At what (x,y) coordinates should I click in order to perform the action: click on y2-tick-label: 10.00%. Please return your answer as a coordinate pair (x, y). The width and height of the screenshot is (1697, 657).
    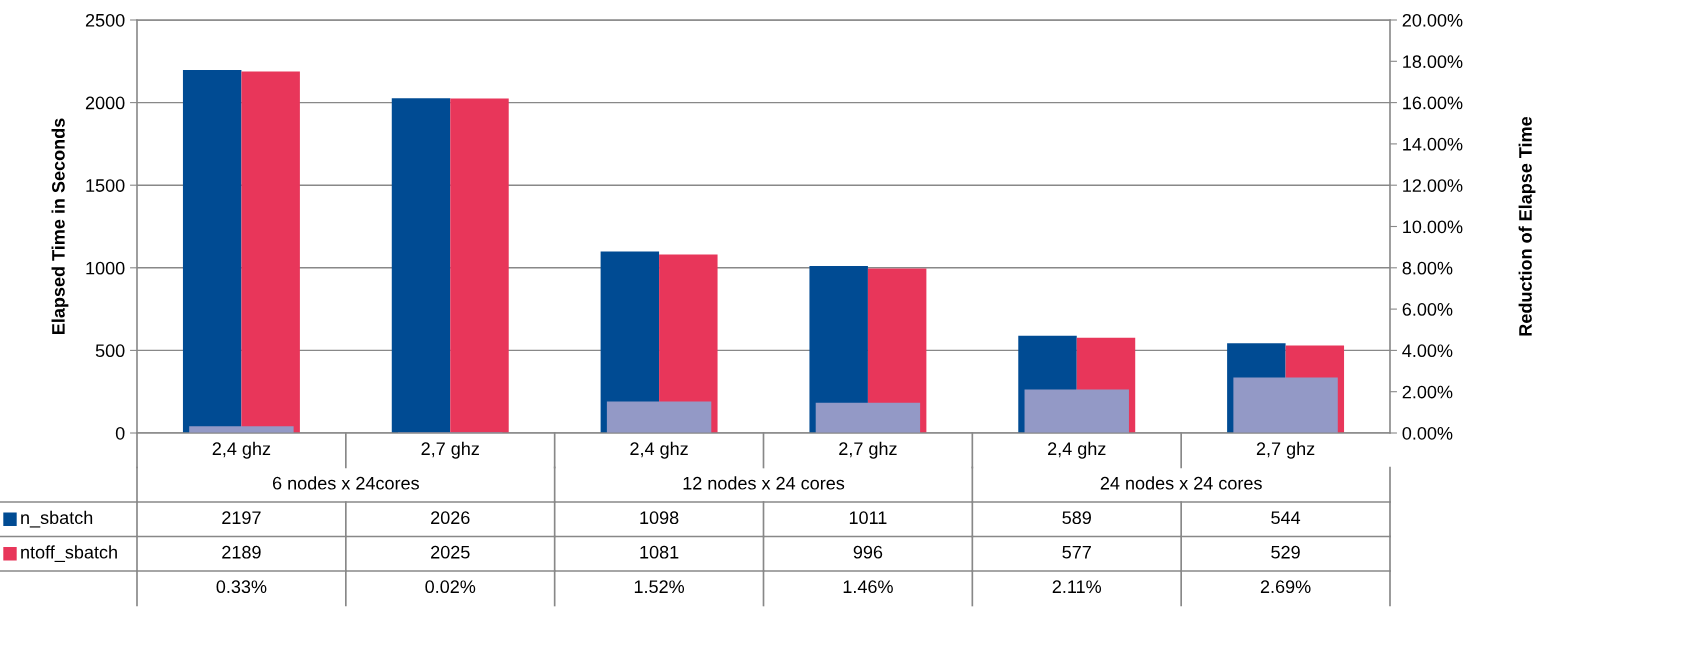
    Looking at the image, I should click on (1433, 227).